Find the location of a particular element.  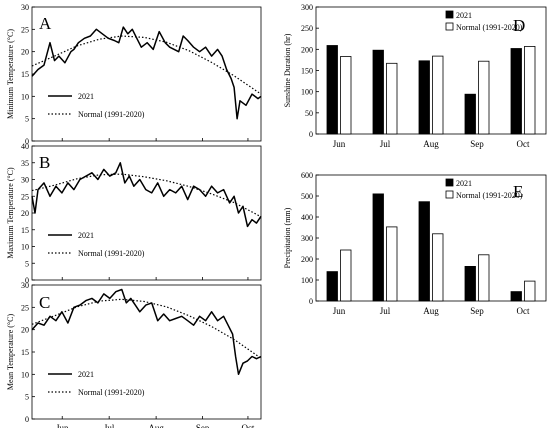

y-axis-label: Sunshine Duration (hr) is located at coordinates (287, 70).